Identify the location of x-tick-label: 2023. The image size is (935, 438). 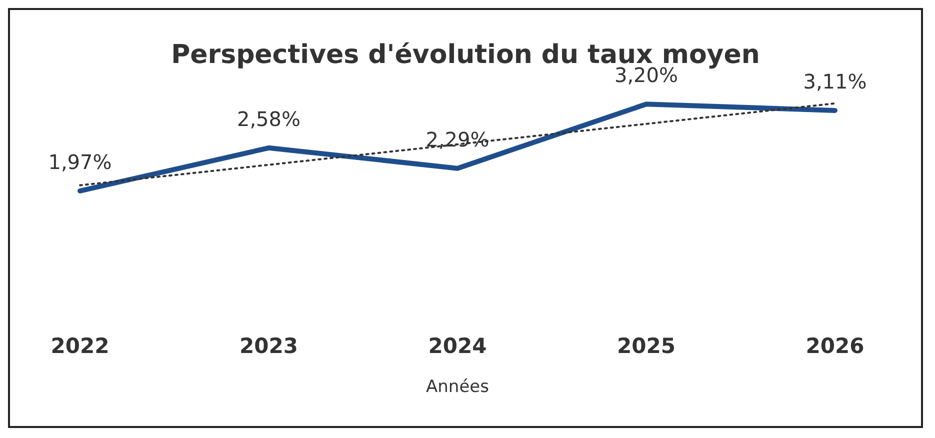
(269, 346).